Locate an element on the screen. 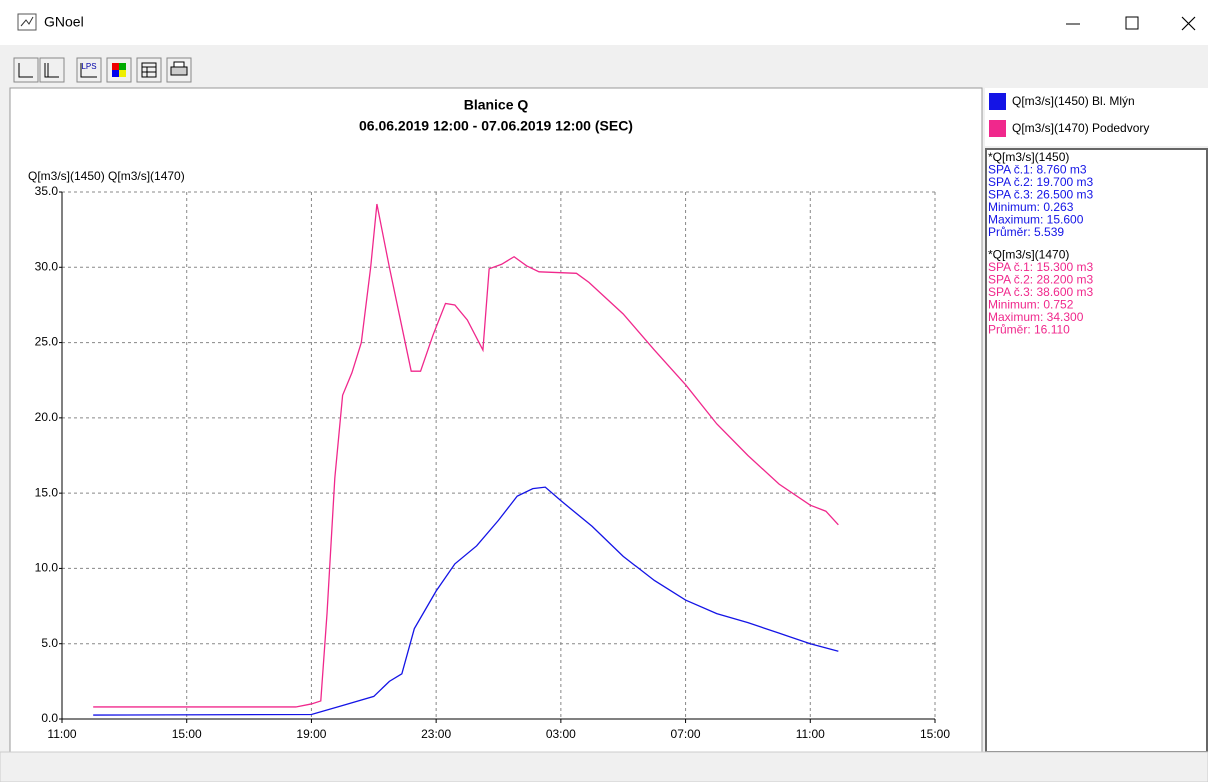 The image size is (1208, 782). y-tick-label: 15.0 is located at coordinates (47, 492).